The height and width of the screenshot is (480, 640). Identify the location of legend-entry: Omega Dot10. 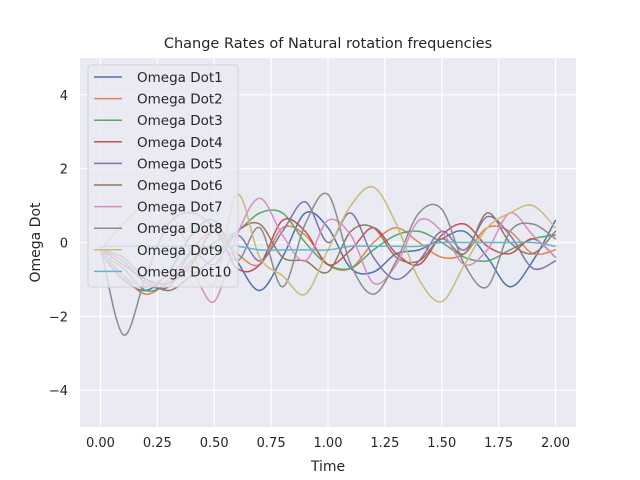
(184, 272).